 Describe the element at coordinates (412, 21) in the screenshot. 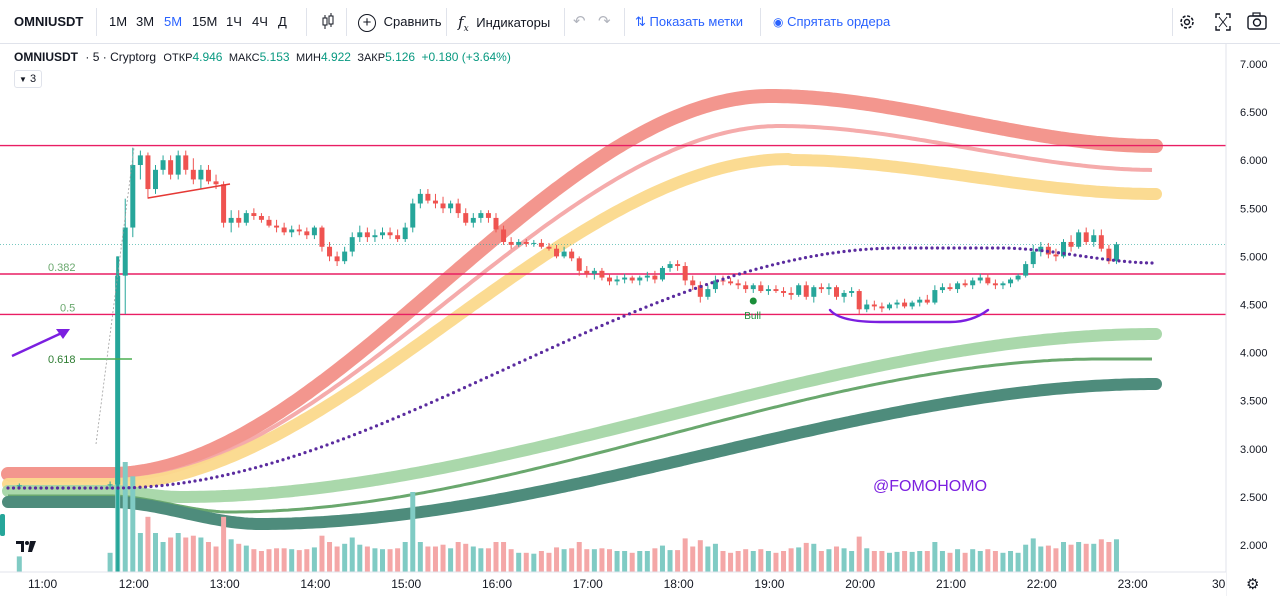

I see `compare-label: Сравнить` at that location.